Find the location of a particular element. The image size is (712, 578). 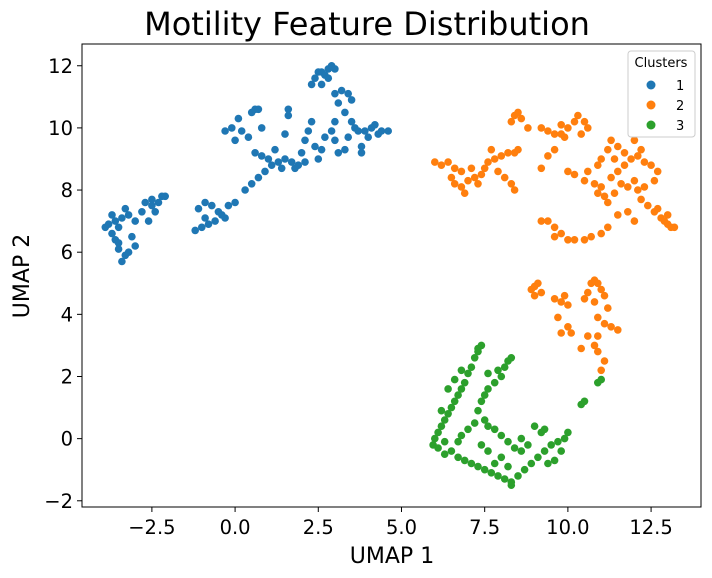

x-axis-label: UMAP 1 is located at coordinates (392, 556).